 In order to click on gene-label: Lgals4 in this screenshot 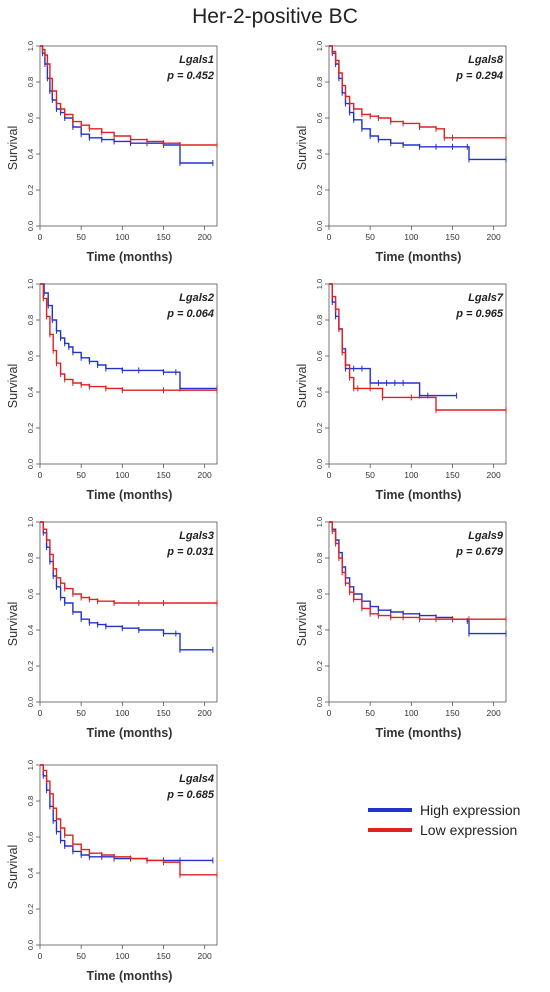, I will do `click(196, 779)`.